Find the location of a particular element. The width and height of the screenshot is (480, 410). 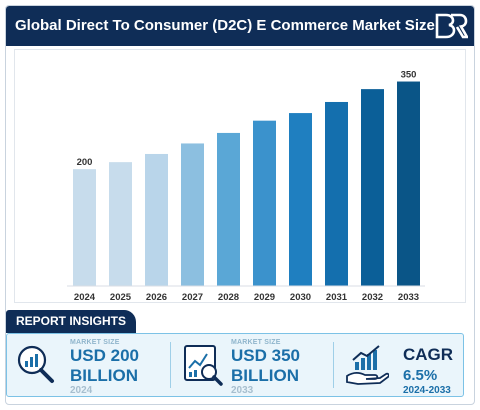

x-tick-label: 2032 is located at coordinates (372, 297).